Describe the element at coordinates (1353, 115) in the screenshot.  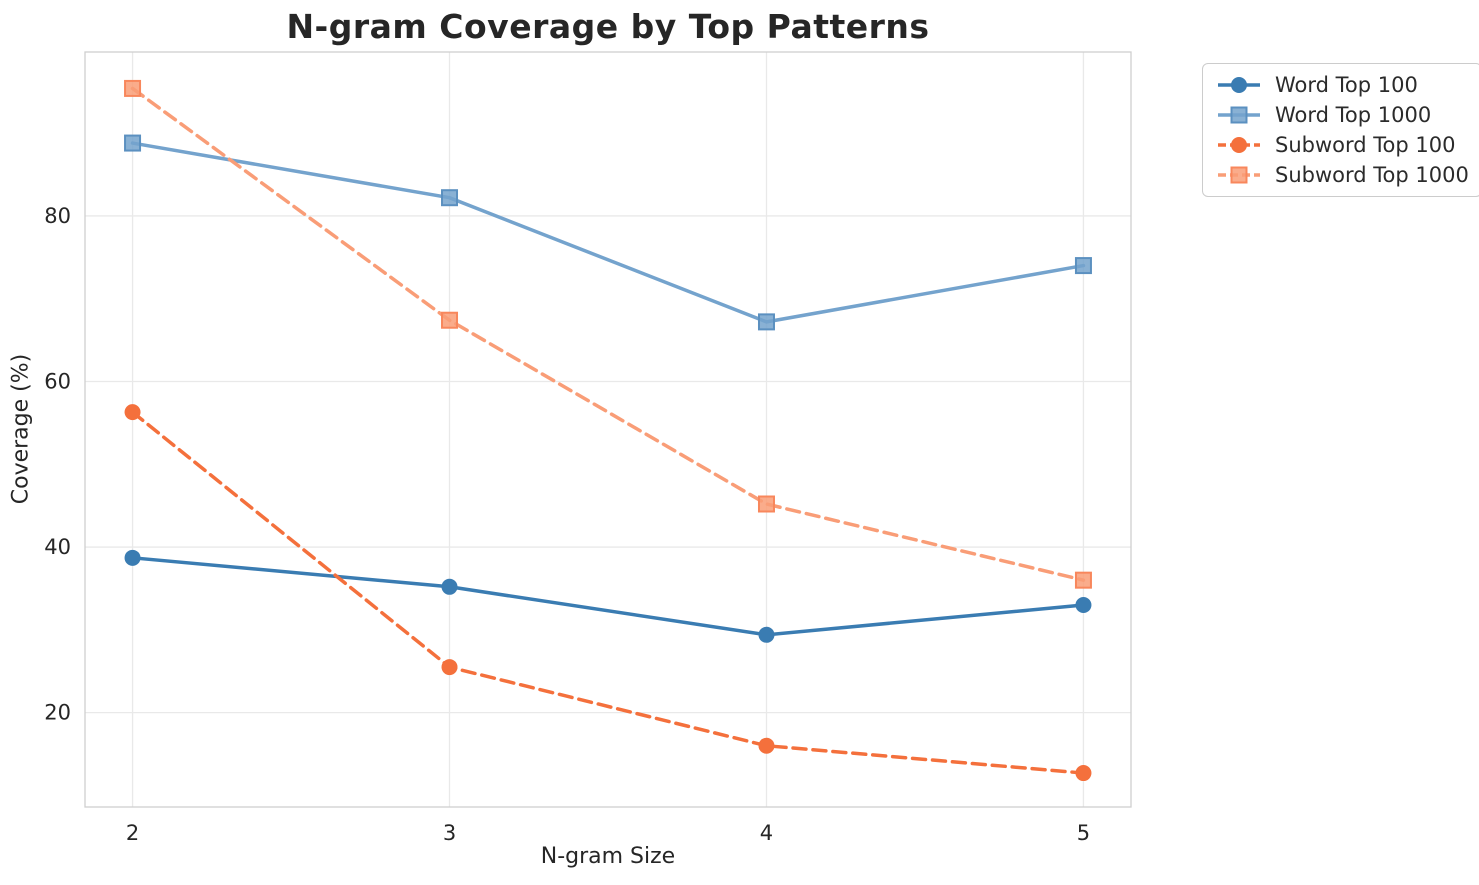
I see `legend-label-word-top-1000: Word Top 1000` at that location.